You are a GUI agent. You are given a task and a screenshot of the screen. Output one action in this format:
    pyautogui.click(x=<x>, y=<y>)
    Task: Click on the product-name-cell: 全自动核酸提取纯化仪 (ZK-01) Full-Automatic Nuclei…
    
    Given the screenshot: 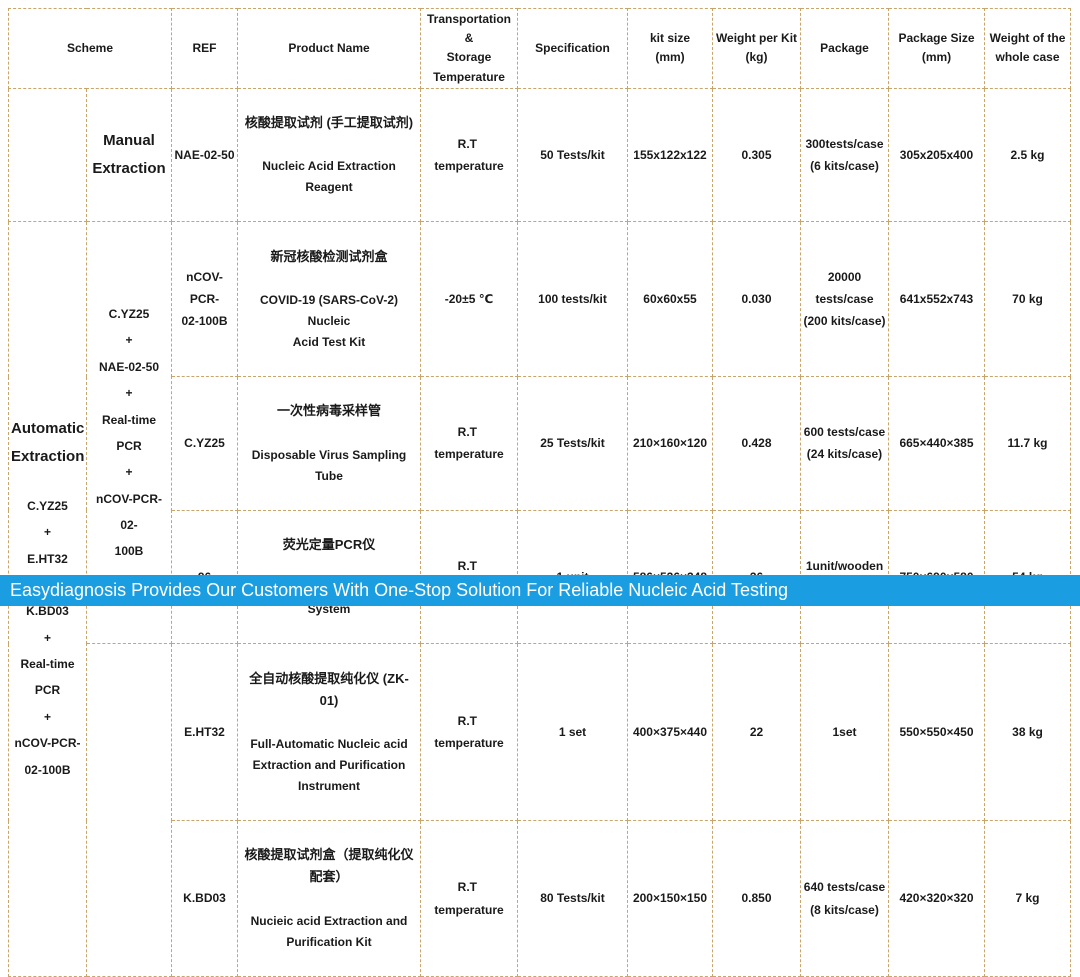 What is the action you would take?
    pyautogui.click(x=329, y=732)
    